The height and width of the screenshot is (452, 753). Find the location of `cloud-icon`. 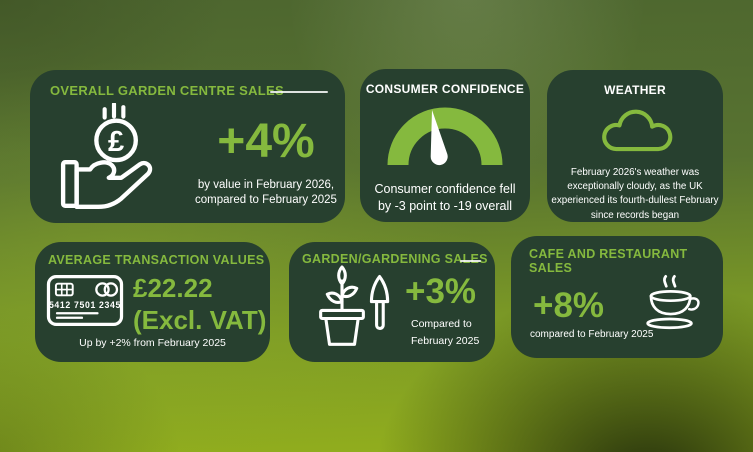

cloud-icon is located at coordinates (637, 130).